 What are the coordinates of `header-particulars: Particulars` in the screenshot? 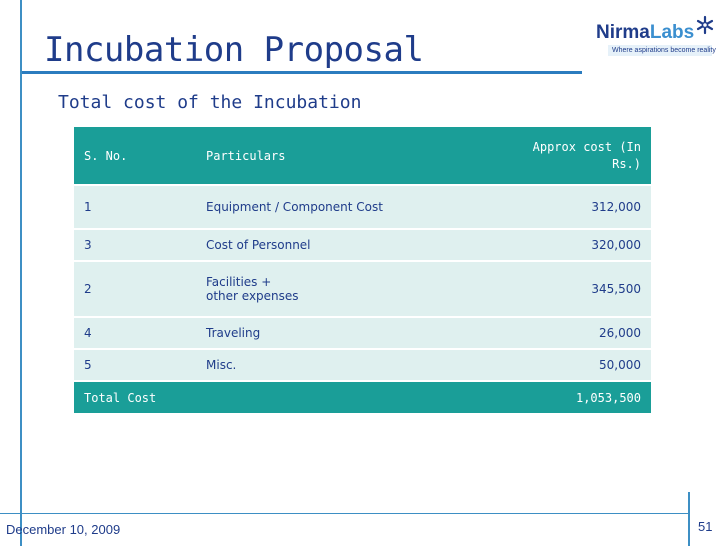 It's located at (349, 156).